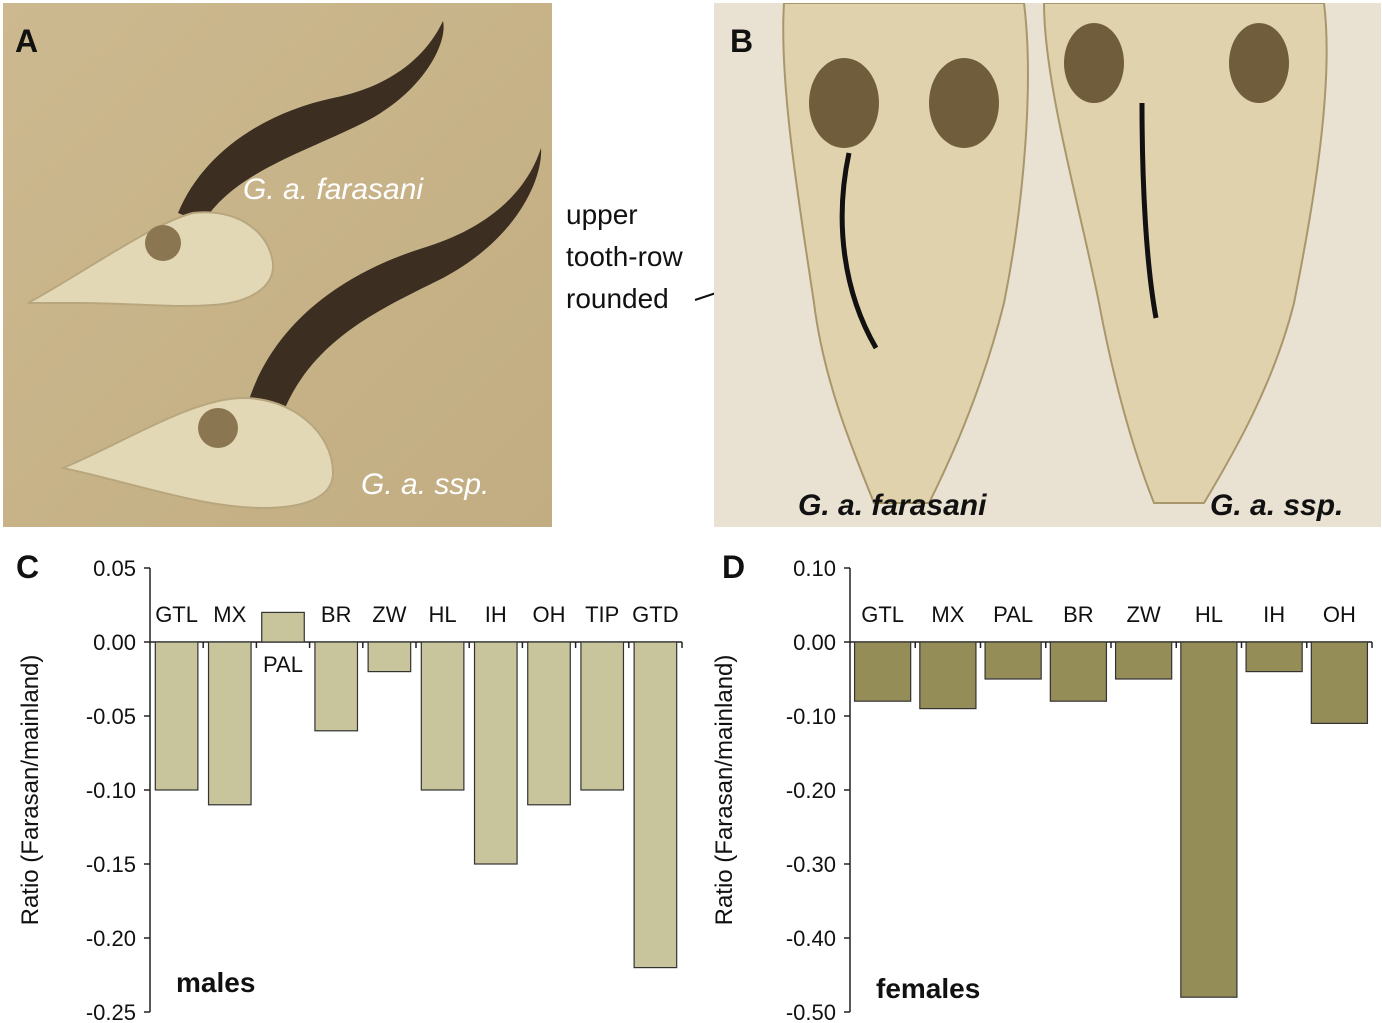 This screenshot has width=1382, height=1023. I want to click on sex-annotation: males, so click(215, 982).